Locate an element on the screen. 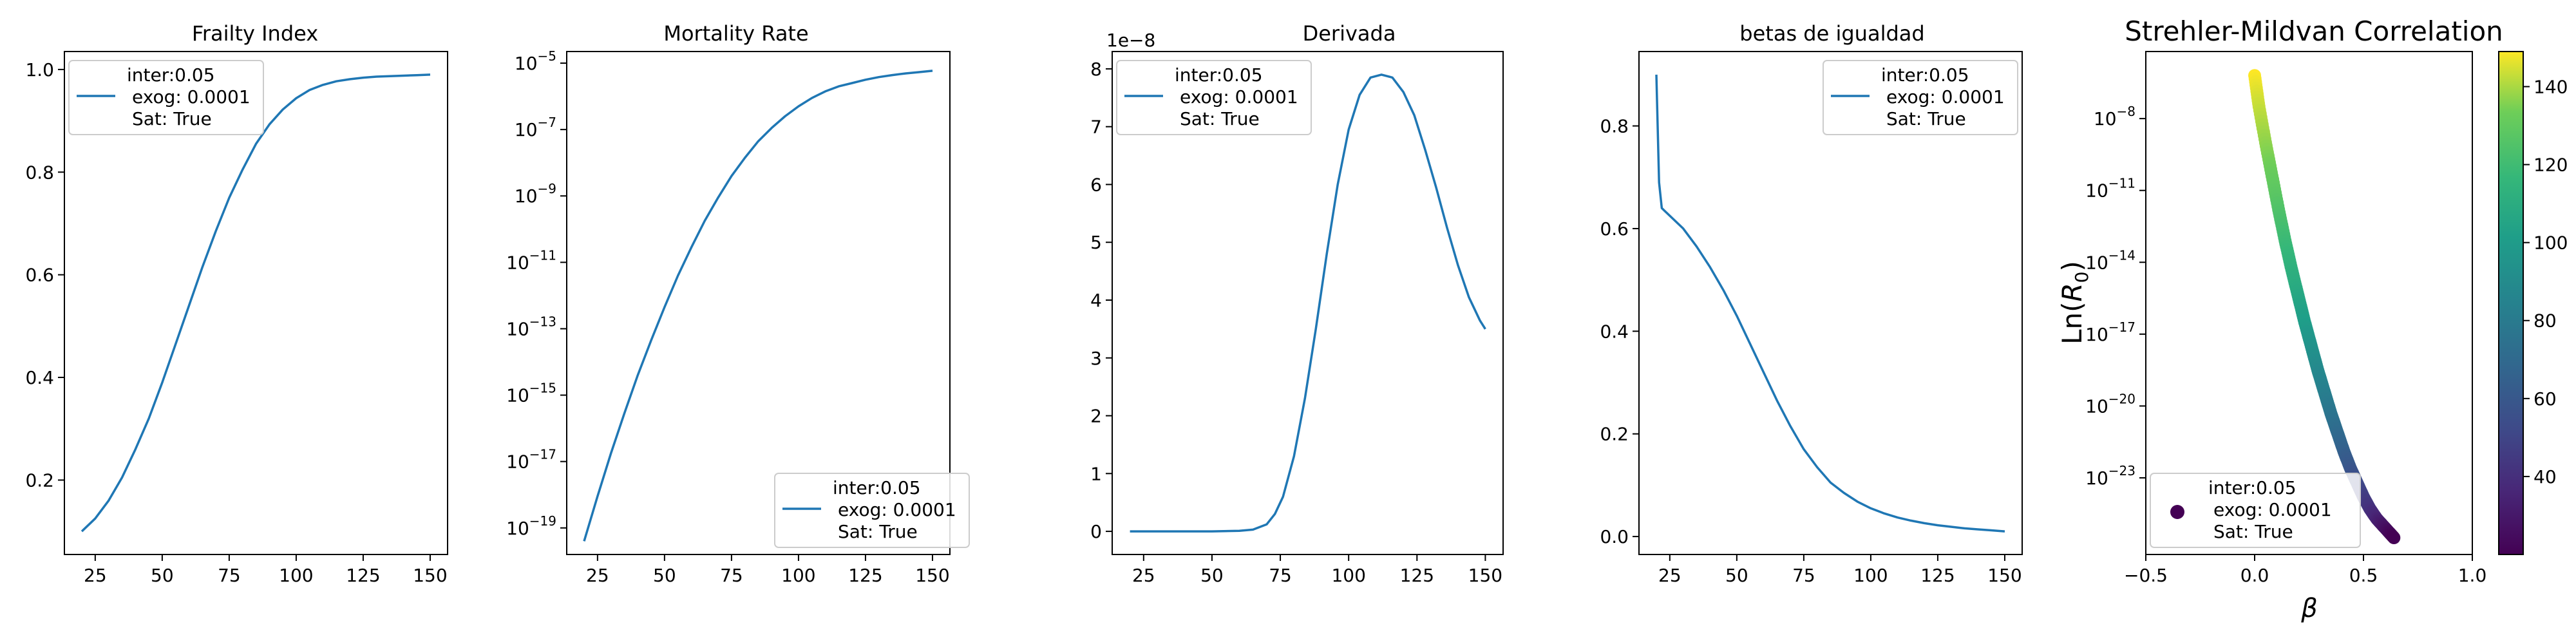  derivada-xtick-label: 150 is located at coordinates (1485, 575).